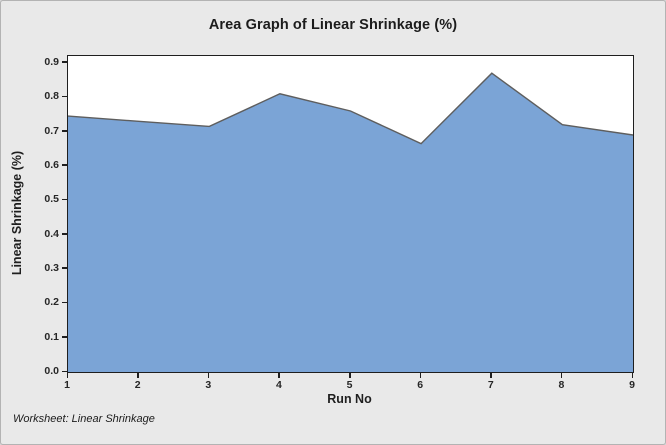 Image resolution: width=666 pixels, height=445 pixels. I want to click on y-tick-label: 0.2, so click(51, 302).